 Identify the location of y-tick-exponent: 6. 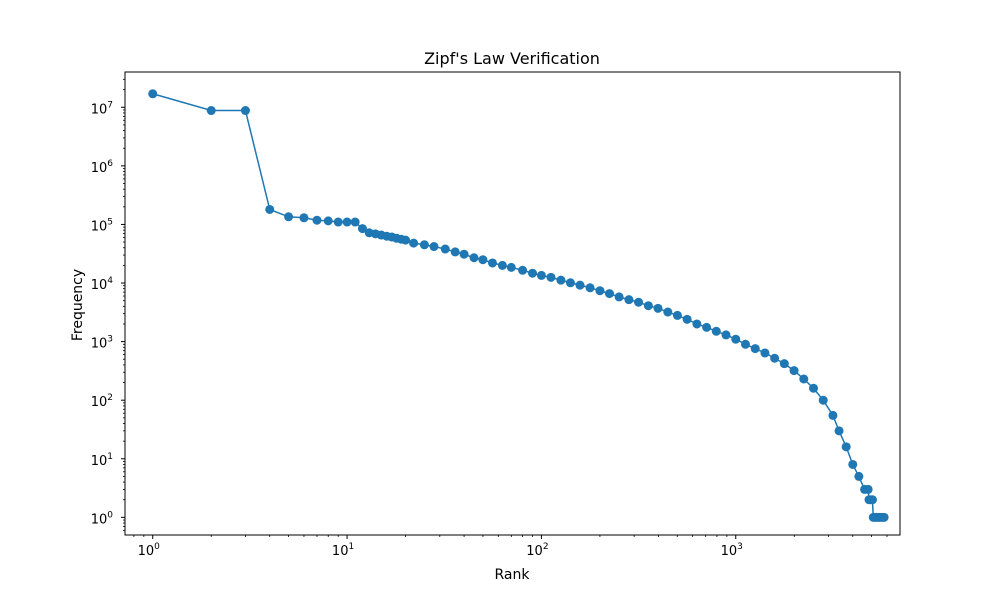
(110, 164).